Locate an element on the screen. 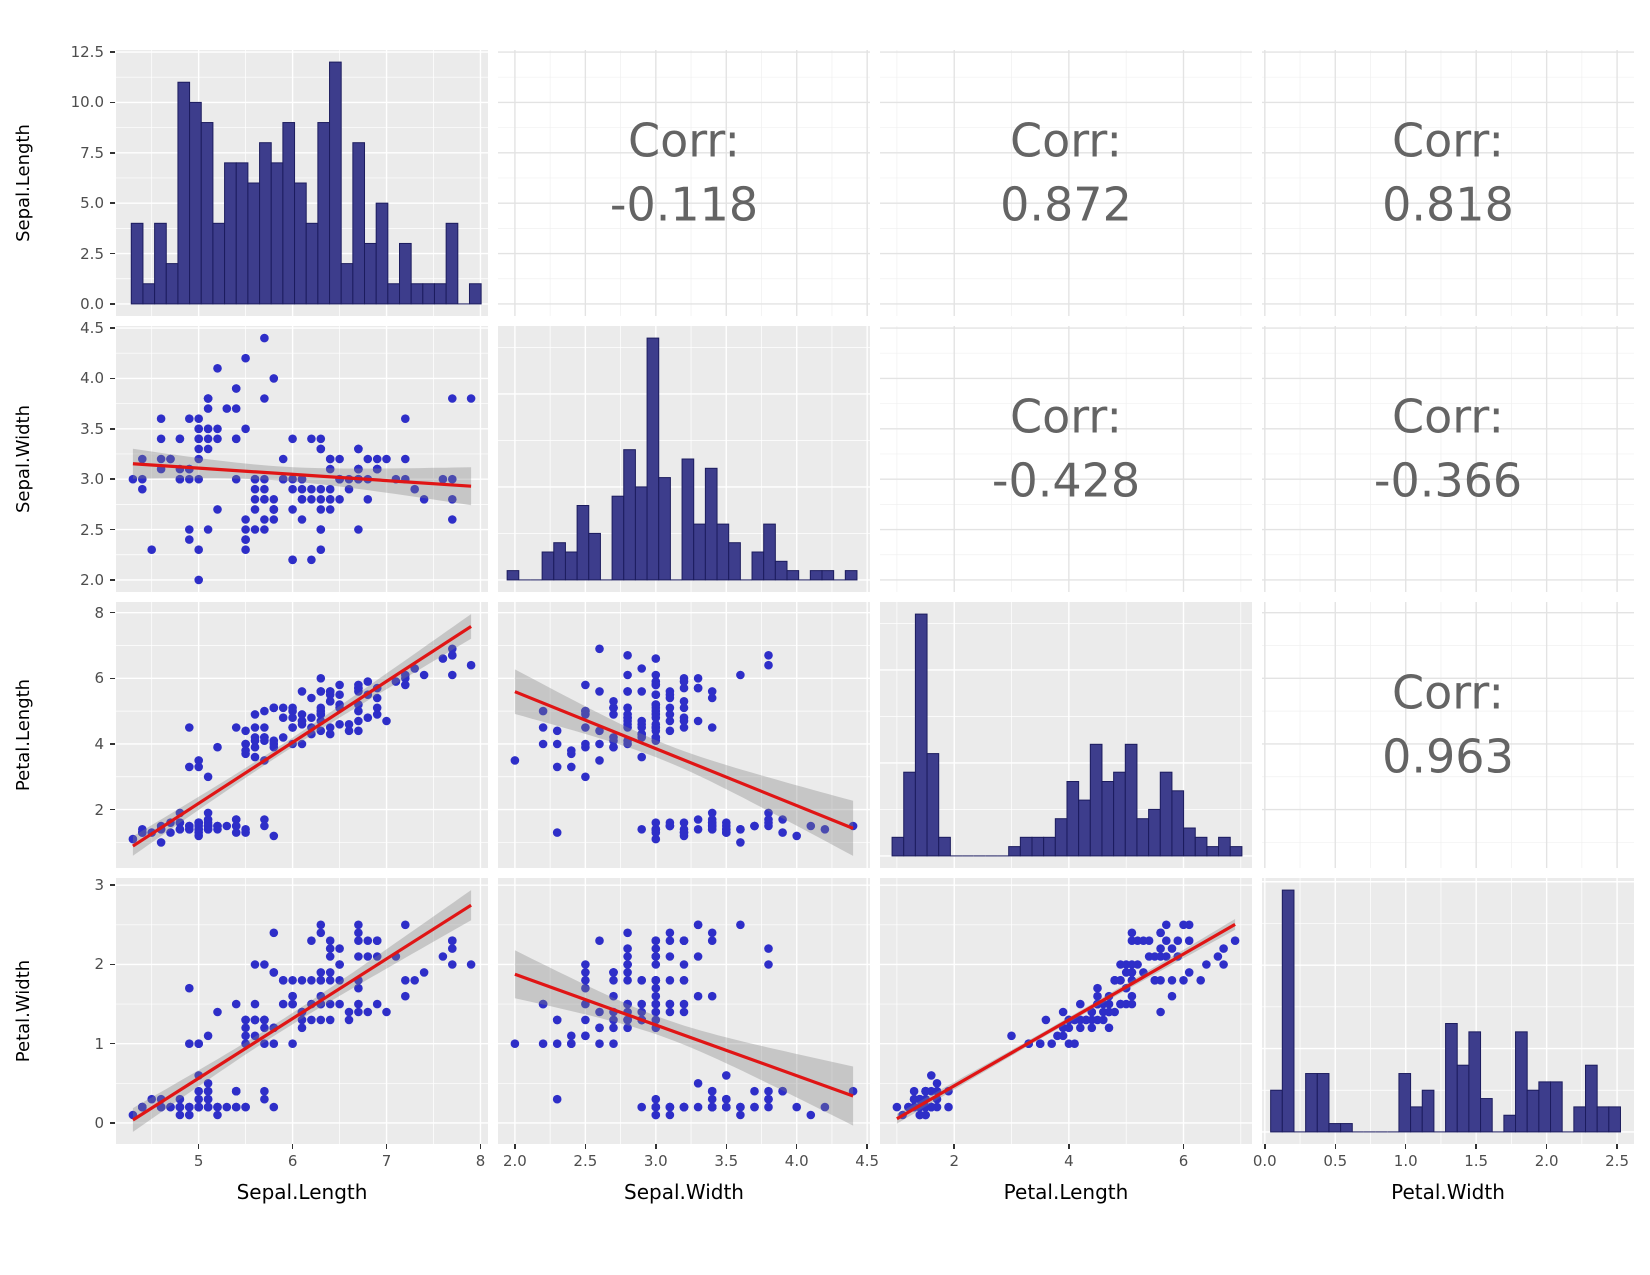 Image resolution: width=1650 pixels, height=1275 pixels. y-tick-label: 2.0 is located at coordinates (92, 579).